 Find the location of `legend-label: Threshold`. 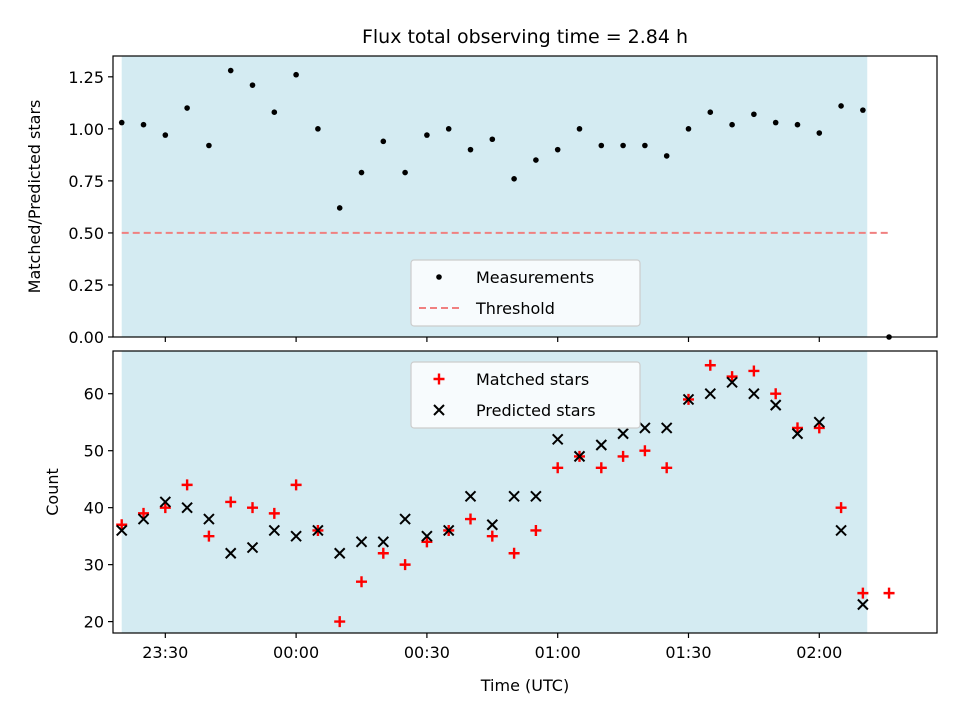

legend-label: Threshold is located at coordinates (515, 308).